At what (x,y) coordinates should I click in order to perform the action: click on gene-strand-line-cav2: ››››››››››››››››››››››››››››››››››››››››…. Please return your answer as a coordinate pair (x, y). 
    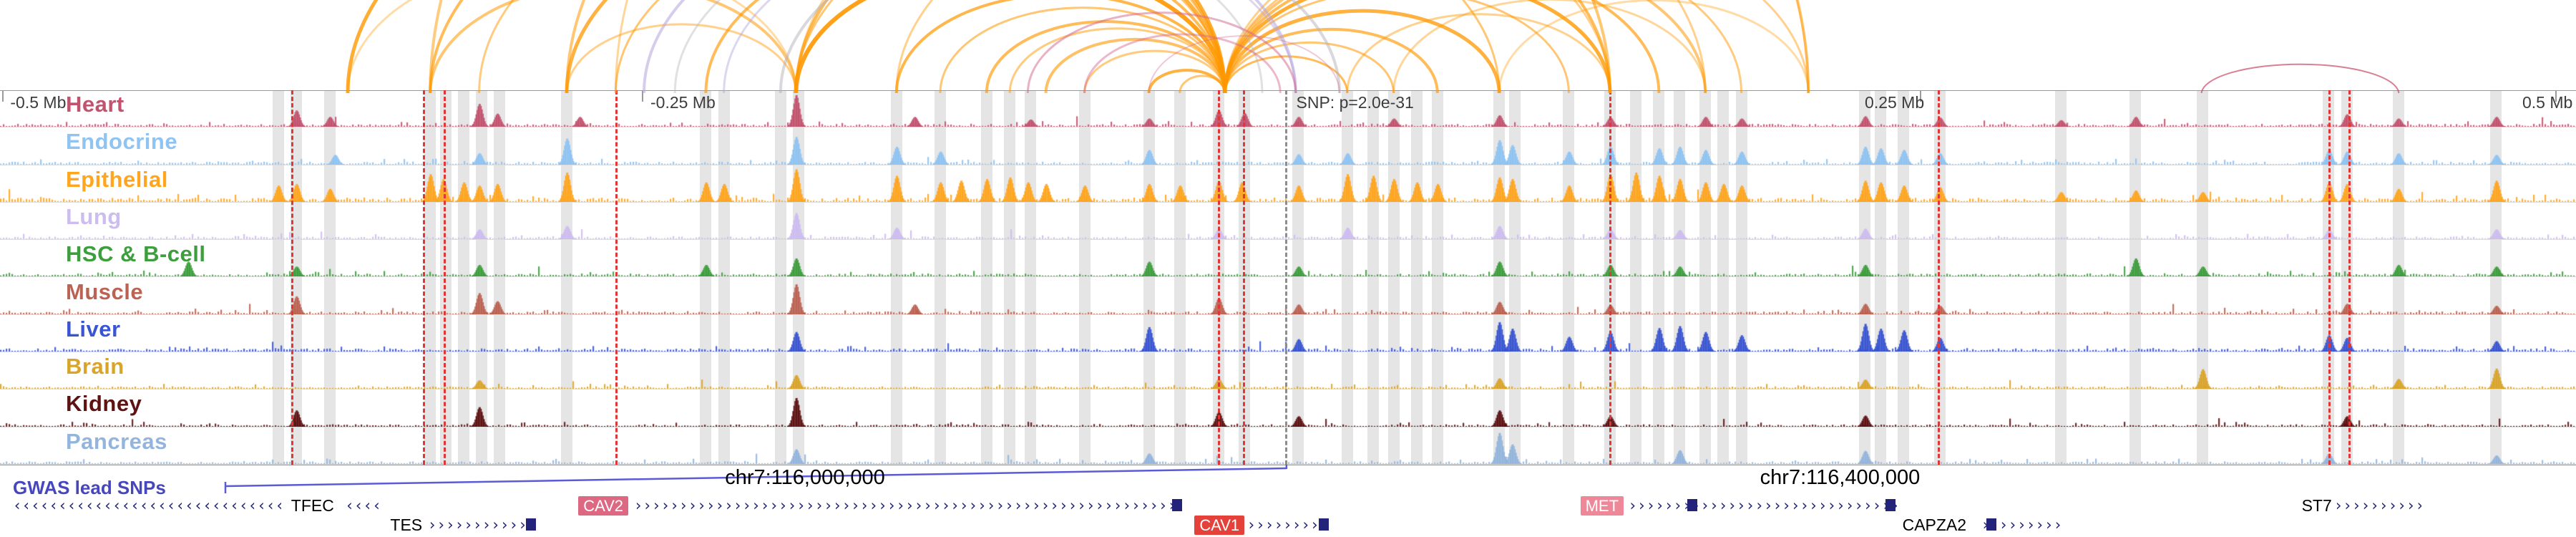
    Looking at the image, I should click on (905, 505).